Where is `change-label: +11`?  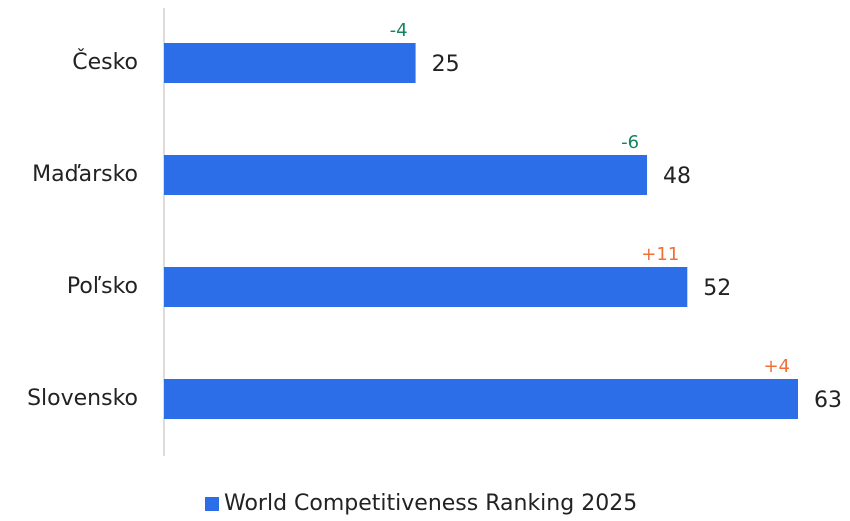
change-label: +11 is located at coordinates (660, 254).